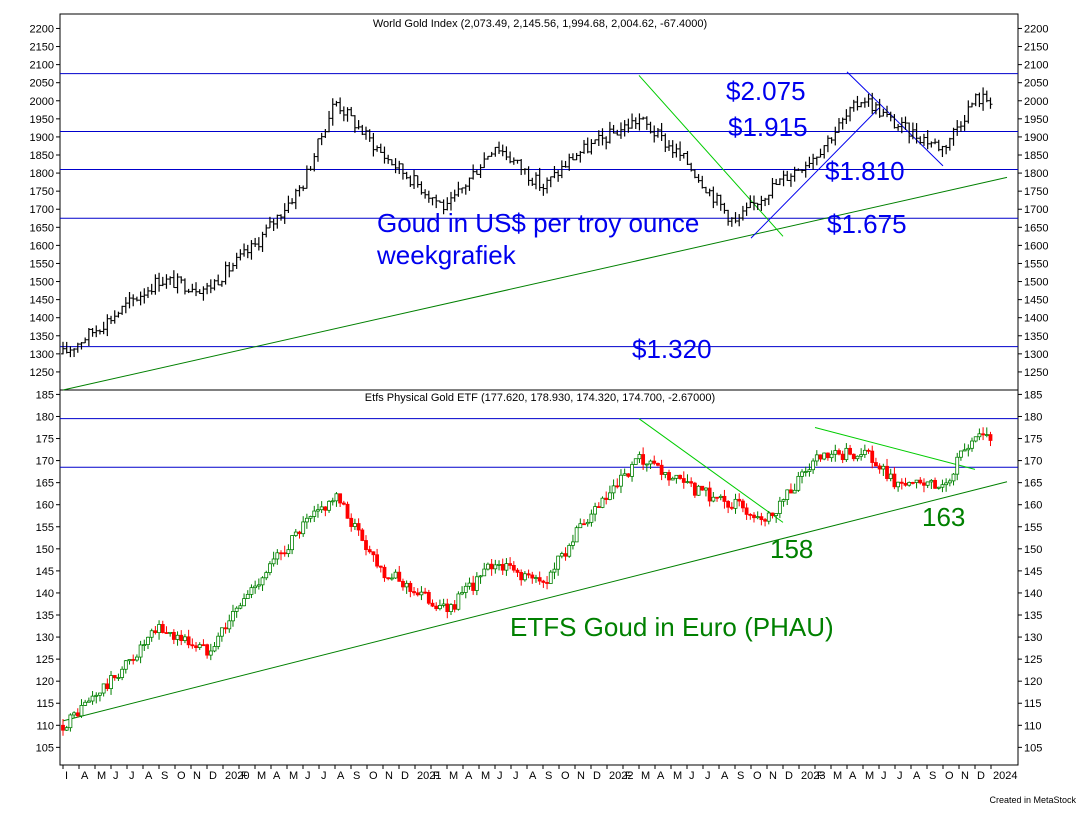  Describe the element at coordinates (981, 776) in the screenshot. I see `x-axis-label: D` at that location.